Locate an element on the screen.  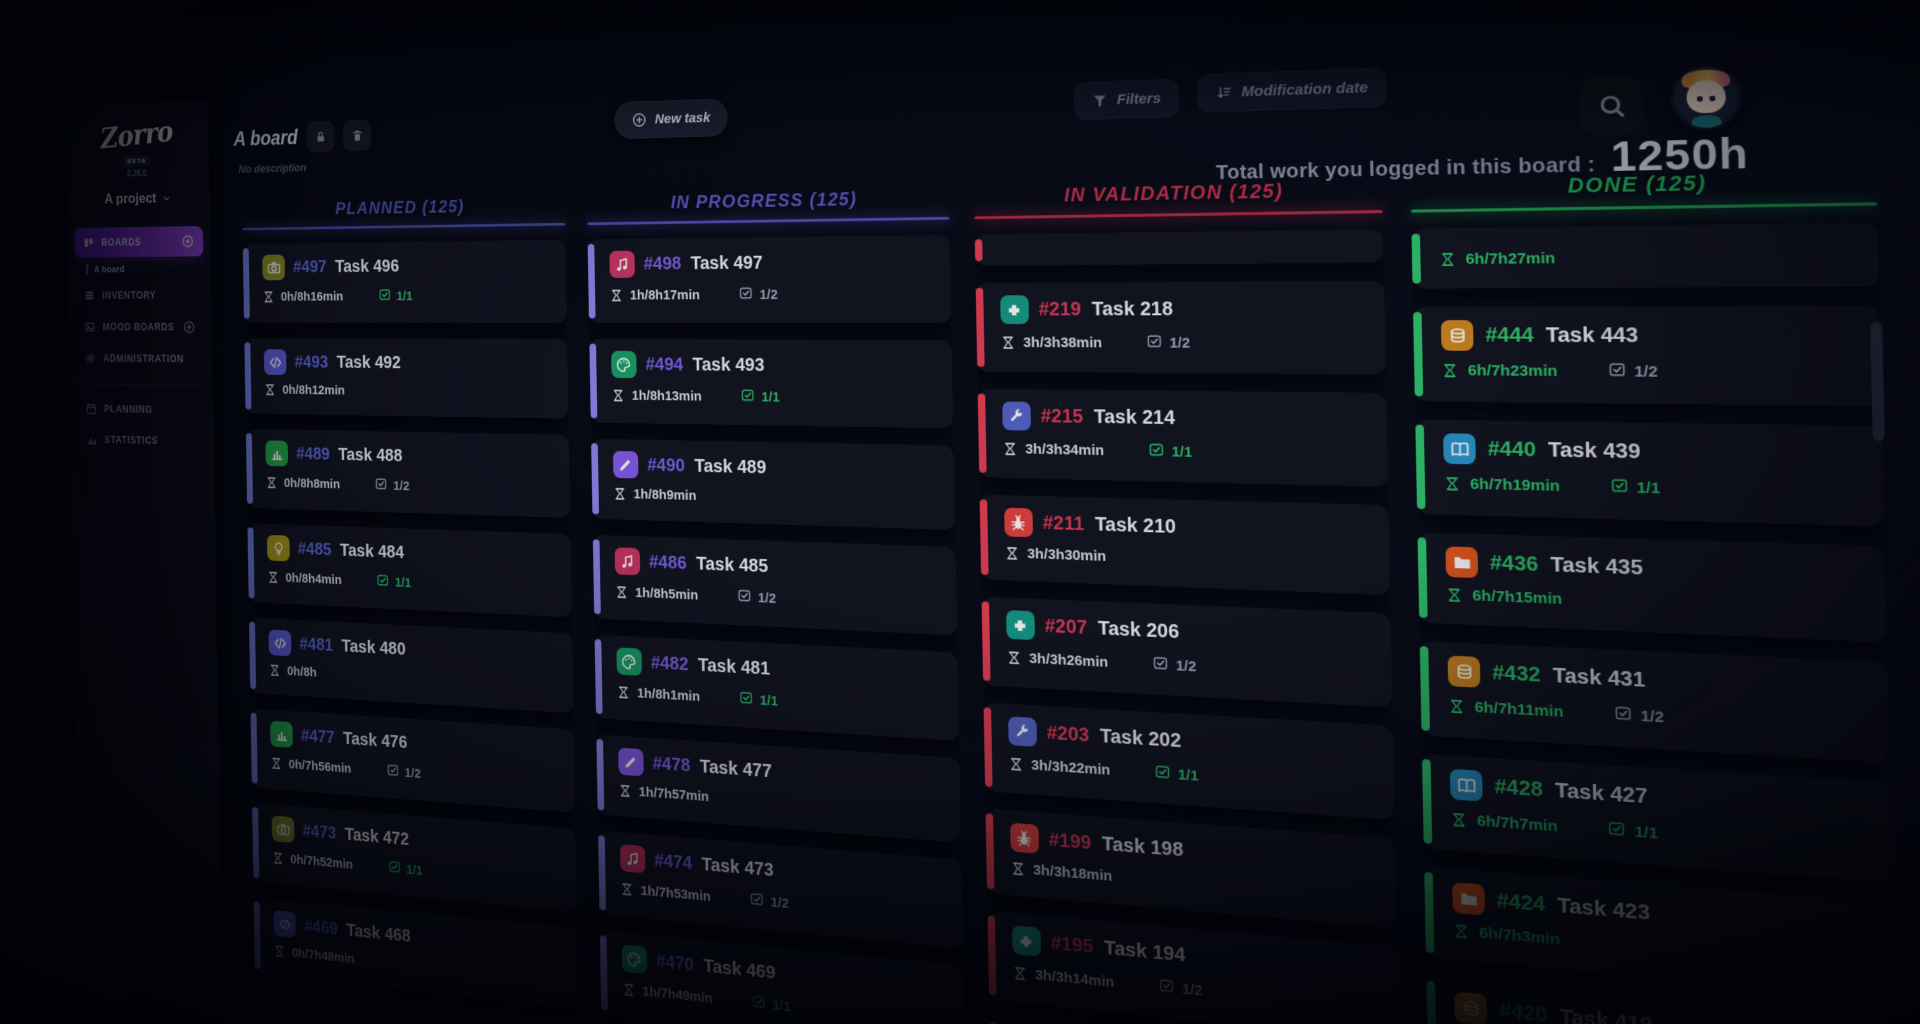
task-card: #489 Task 488 0h/8h8min 1/2 is located at coordinates (408, 473).